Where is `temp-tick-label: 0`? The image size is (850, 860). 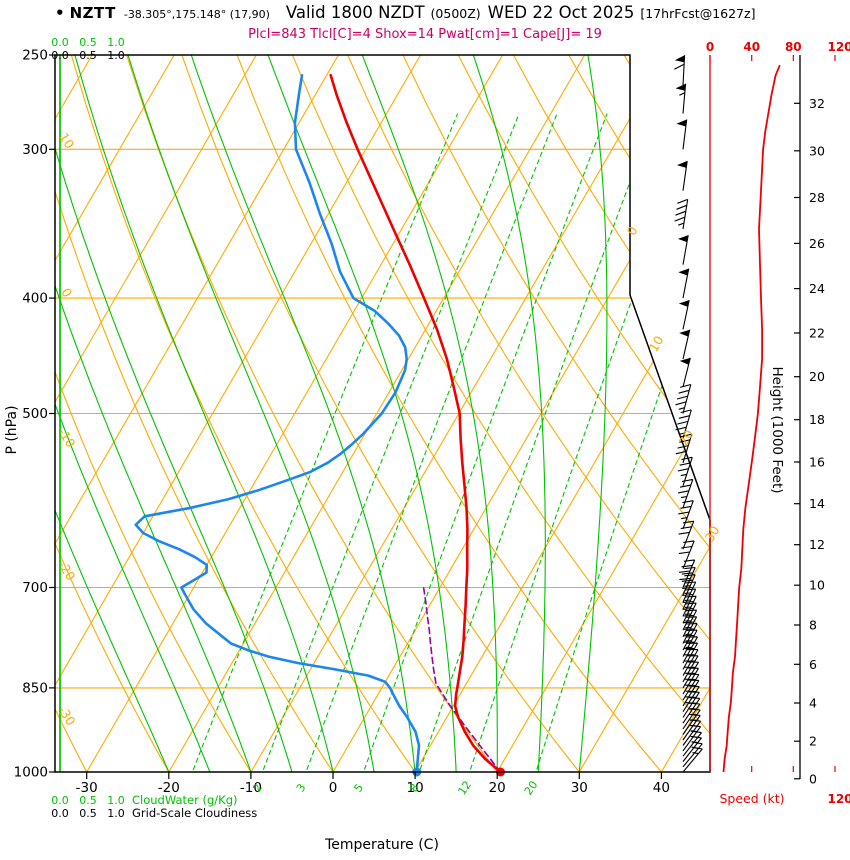 temp-tick-label: 0 is located at coordinates (333, 788).